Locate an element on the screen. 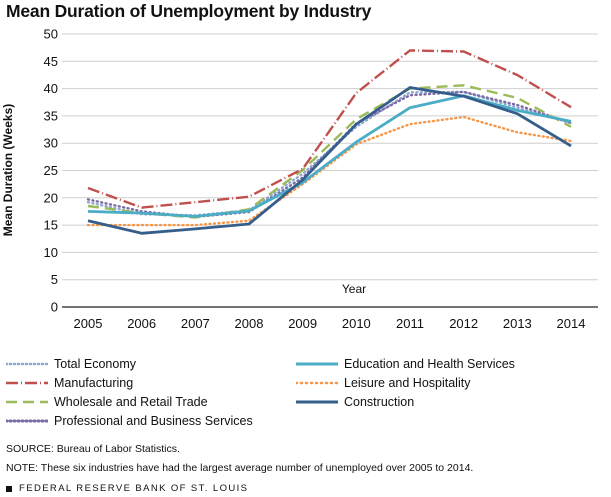 The width and height of the screenshot is (611, 497). x-tick-label: 2013 is located at coordinates (517, 323).